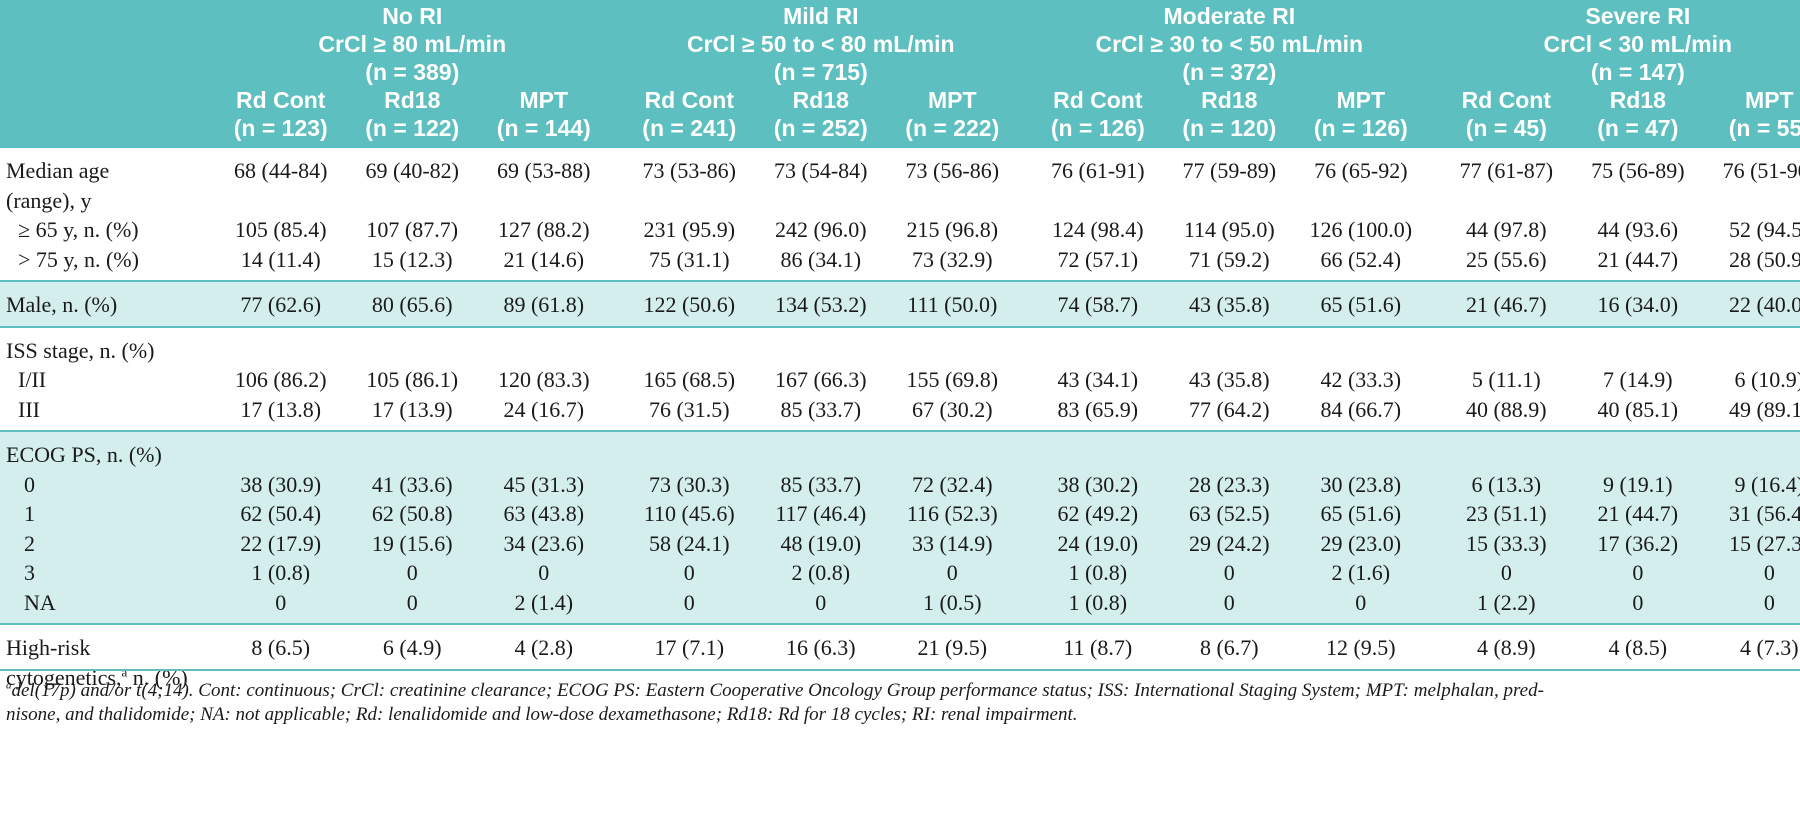 This screenshot has height=835, width=1800. I want to click on row-label: 3, so click(107, 573).